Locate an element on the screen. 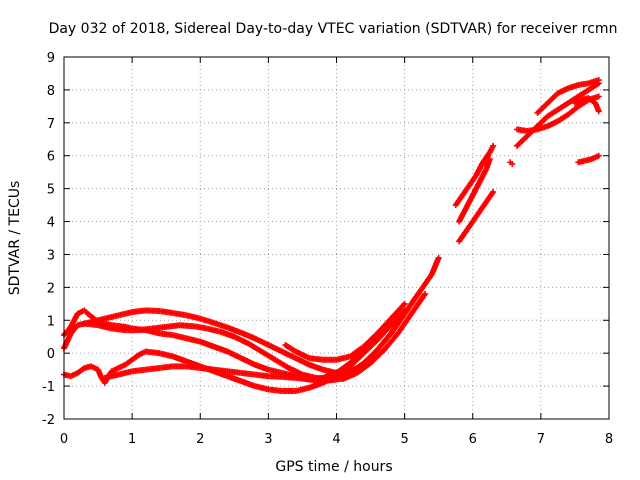 The width and height of the screenshot is (640, 480). x-axis-label: GPS time / hours is located at coordinates (333, 467).